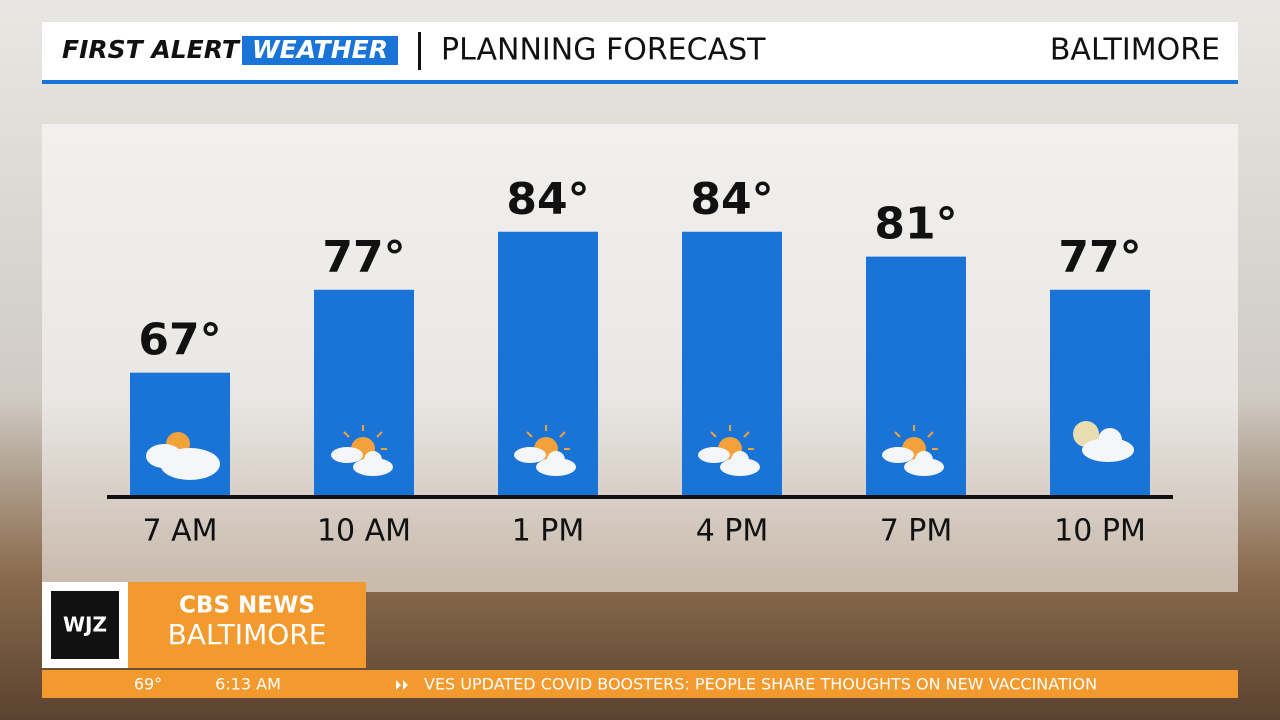 The image size is (1280, 720). Describe the element at coordinates (1100, 393) in the screenshot. I see `bar` at that location.